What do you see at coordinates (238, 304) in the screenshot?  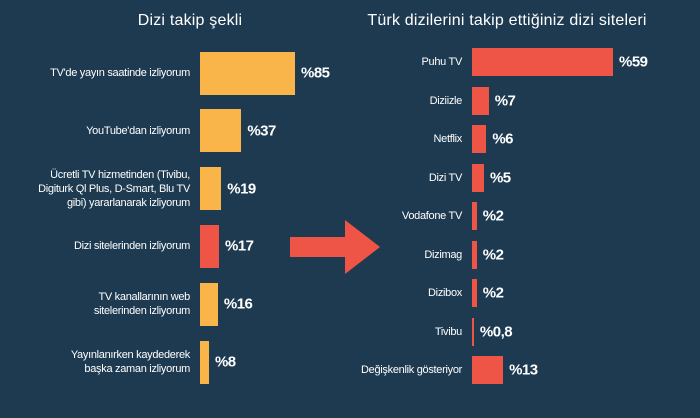 I see `value-label: %16` at bounding box center [238, 304].